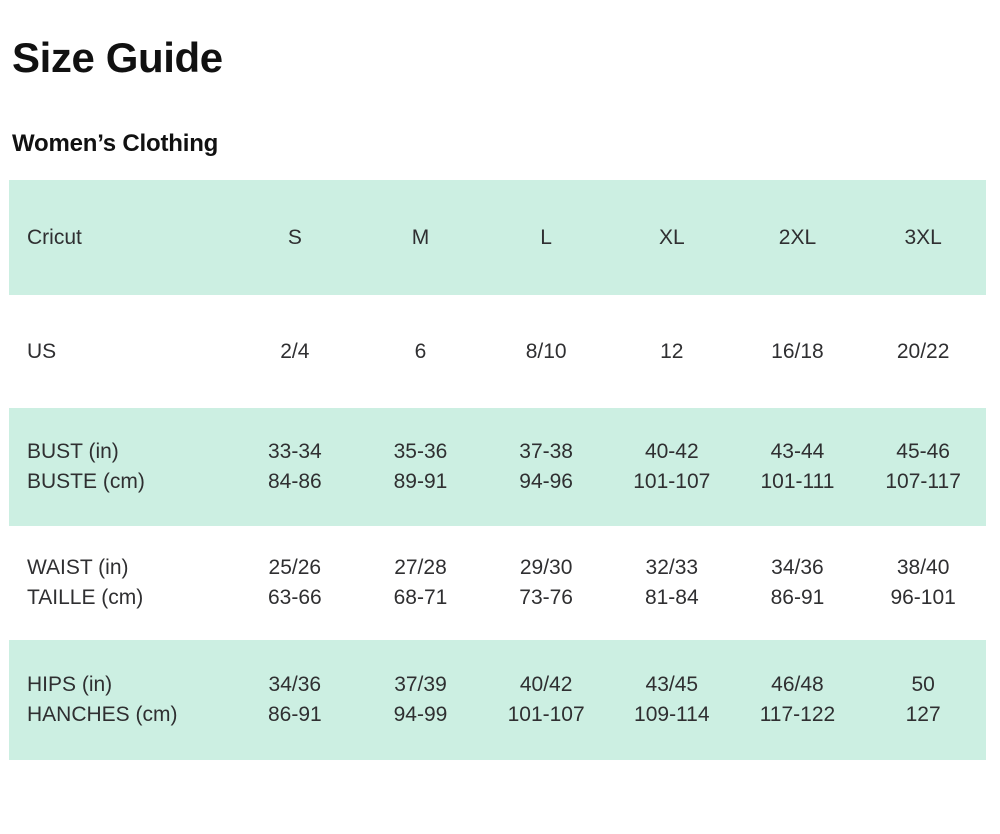 The image size is (1000, 834). What do you see at coordinates (420, 685) in the screenshot?
I see `cell-line: 37/39` at bounding box center [420, 685].